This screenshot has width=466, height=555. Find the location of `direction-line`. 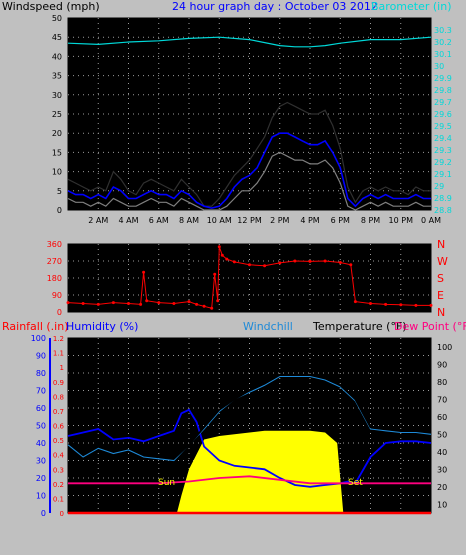

direction-line is located at coordinates (249, 277).